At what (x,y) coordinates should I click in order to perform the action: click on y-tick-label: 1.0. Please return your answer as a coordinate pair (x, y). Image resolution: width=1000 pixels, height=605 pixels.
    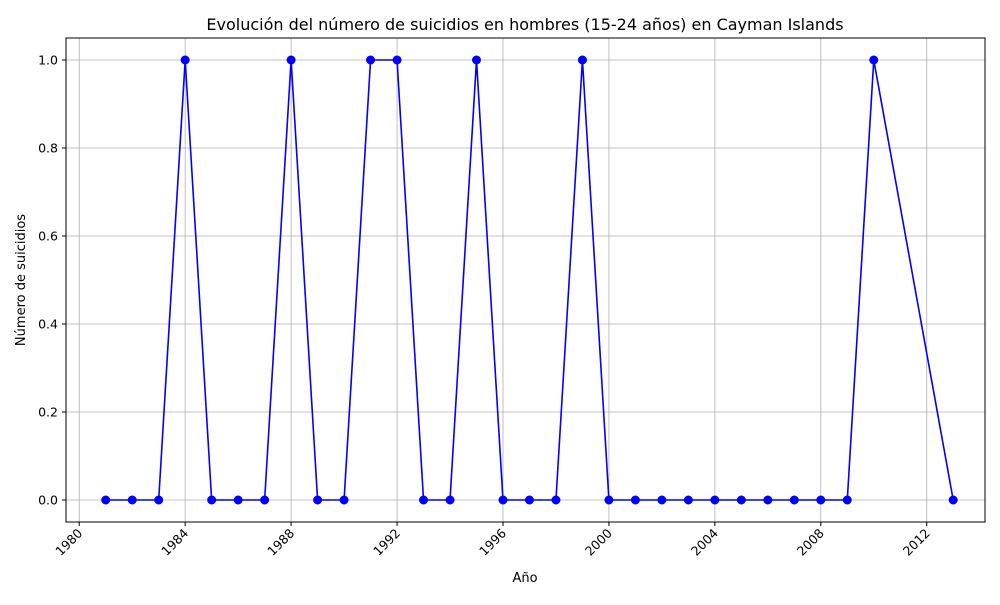
    Looking at the image, I should click on (48, 60).